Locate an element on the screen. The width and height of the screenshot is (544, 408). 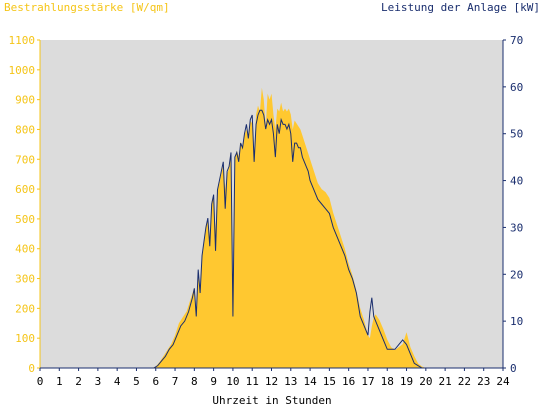
left-tick-label: 700 is located at coordinates (25, 159).